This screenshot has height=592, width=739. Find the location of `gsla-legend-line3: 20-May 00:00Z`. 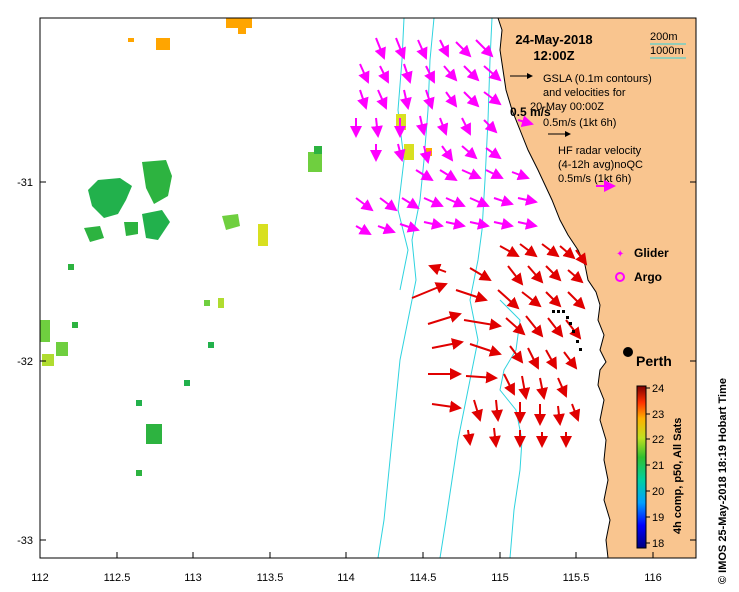

gsla-legend-line3: 20-May 00:00Z is located at coordinates (567, 107).